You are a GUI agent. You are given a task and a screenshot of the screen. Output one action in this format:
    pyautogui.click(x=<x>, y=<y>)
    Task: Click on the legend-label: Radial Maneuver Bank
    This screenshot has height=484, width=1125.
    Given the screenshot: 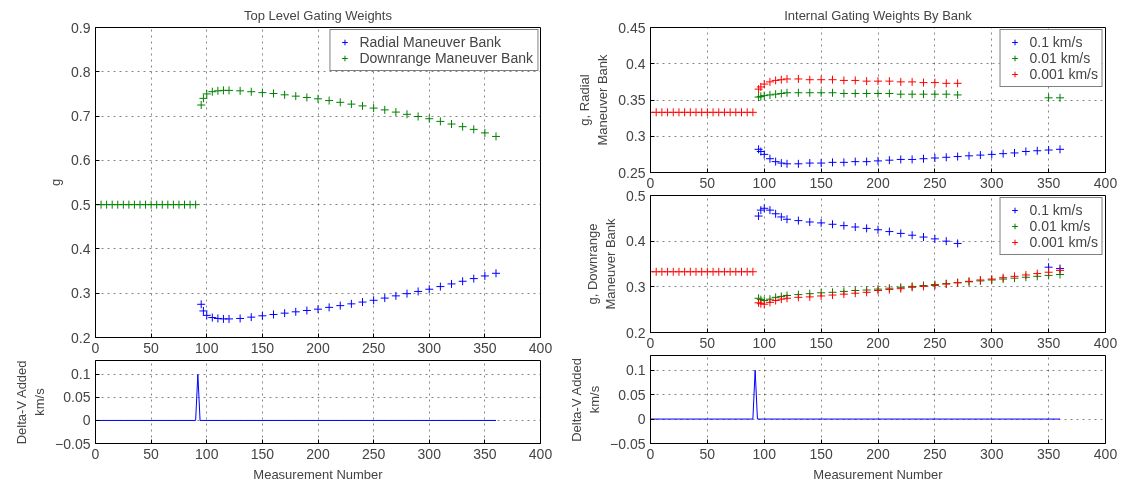 What is the action you would take?
    pyautogui.click(x=430, y=42)
    